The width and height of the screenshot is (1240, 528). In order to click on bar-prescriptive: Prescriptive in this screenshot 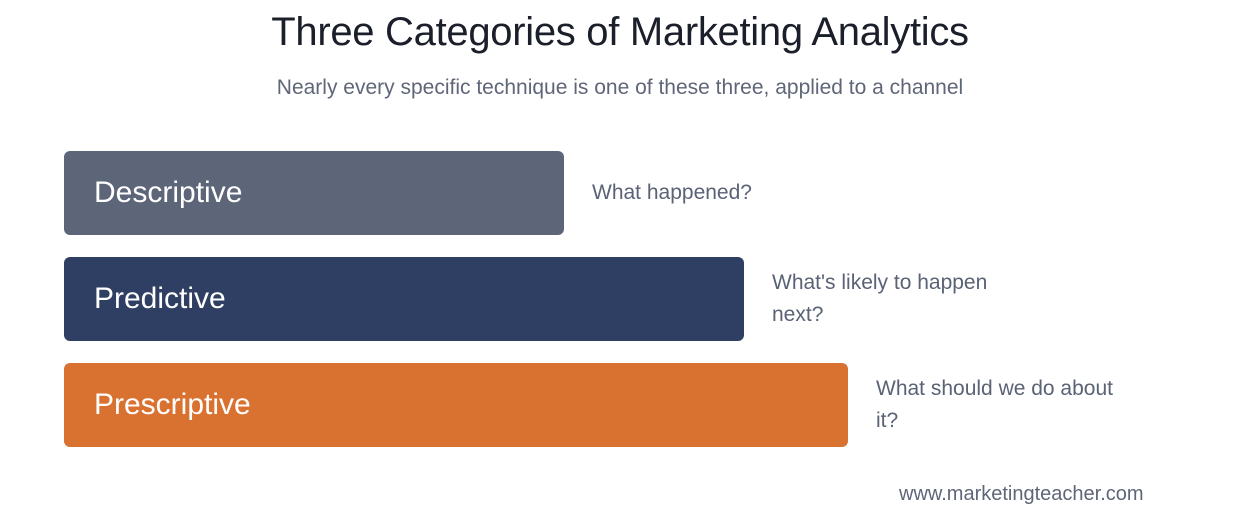, I will do `click(456, 405)`.